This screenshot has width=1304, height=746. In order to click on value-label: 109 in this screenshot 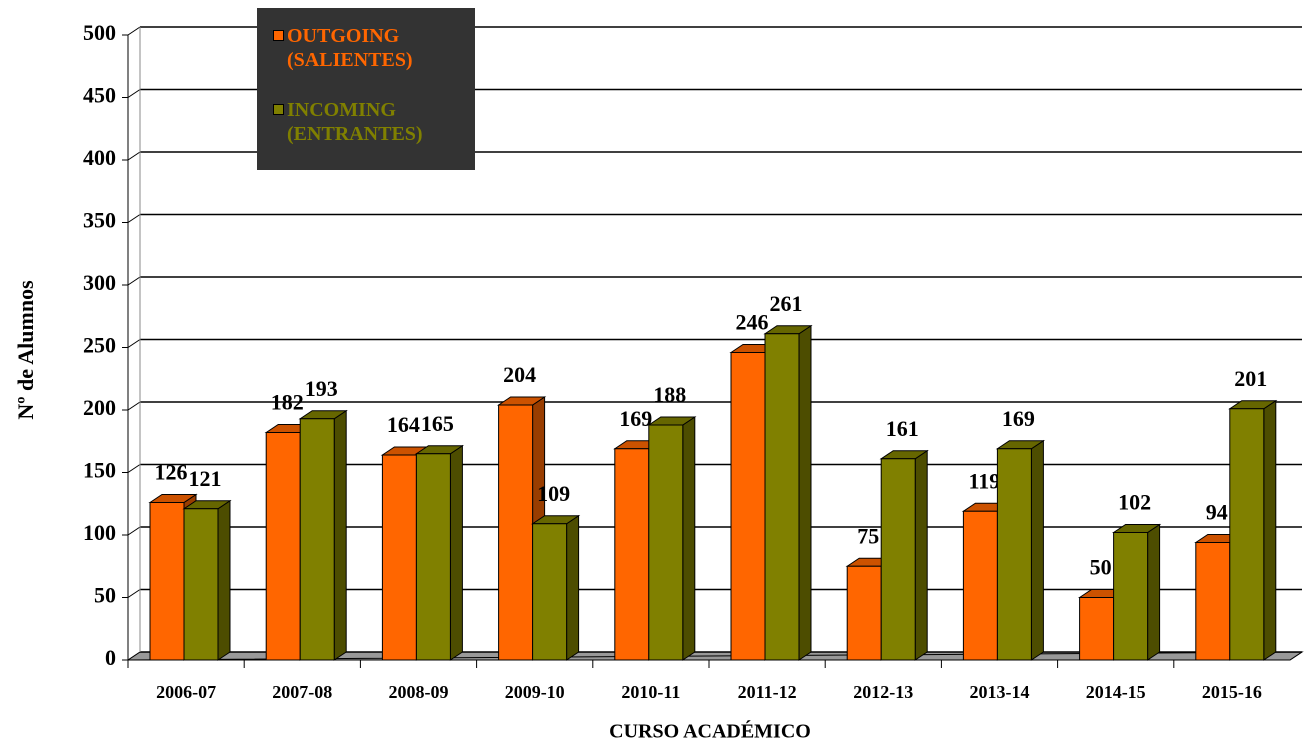, I will do `click(553, 493)`.